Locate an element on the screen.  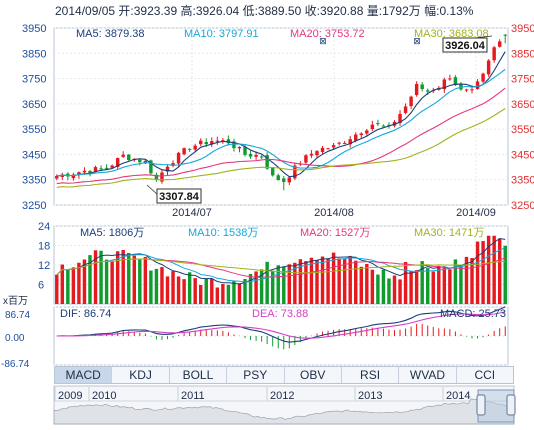
min-callout: 3307.84 is located at coordinates (174, 194).